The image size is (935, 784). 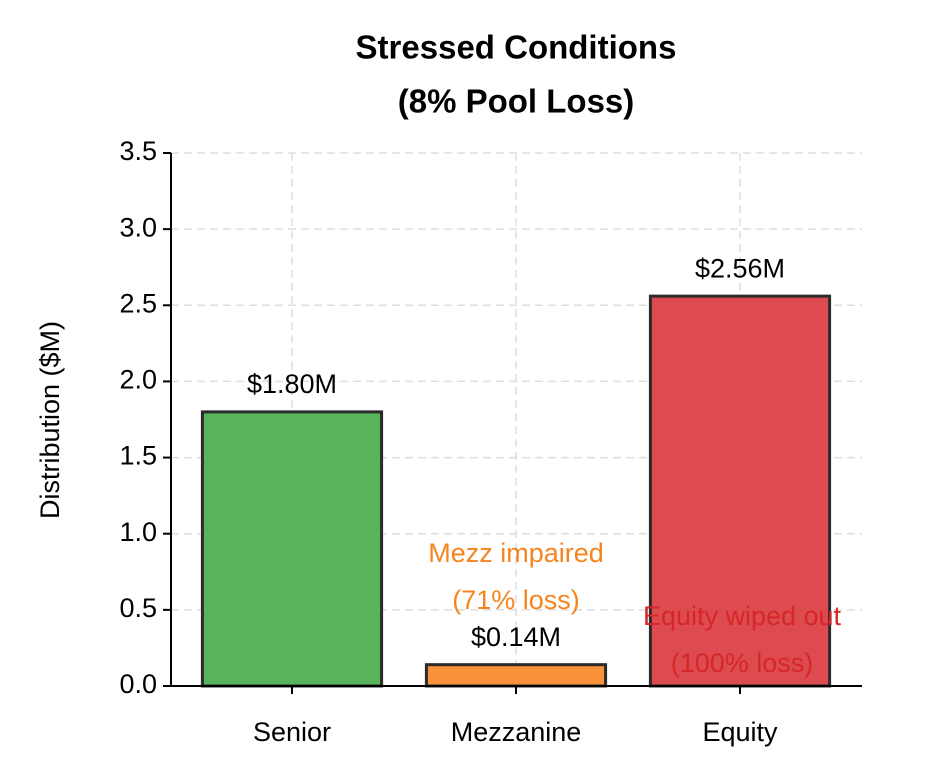 What do you see at coordinates (138, 684) in the screenshot?
I see `y-tick-label: 0.0` at bounding box center [138, 684].